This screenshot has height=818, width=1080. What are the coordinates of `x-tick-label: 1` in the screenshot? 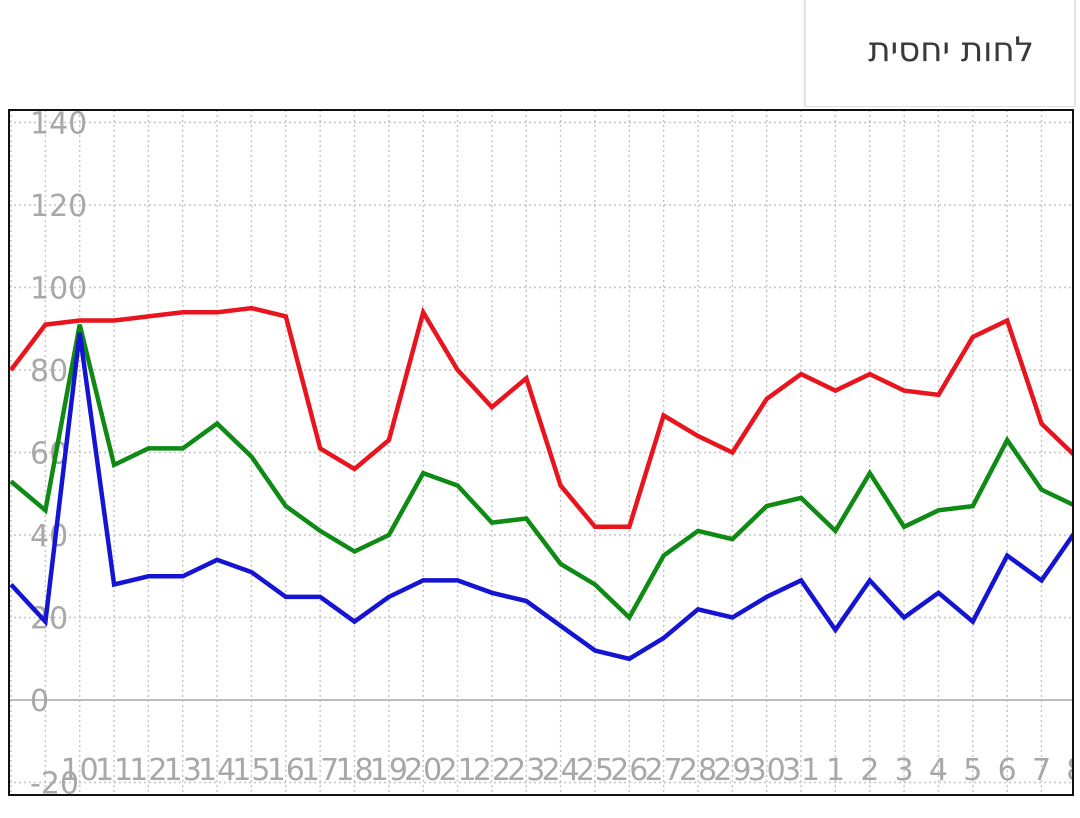 It's located at (835, 770).